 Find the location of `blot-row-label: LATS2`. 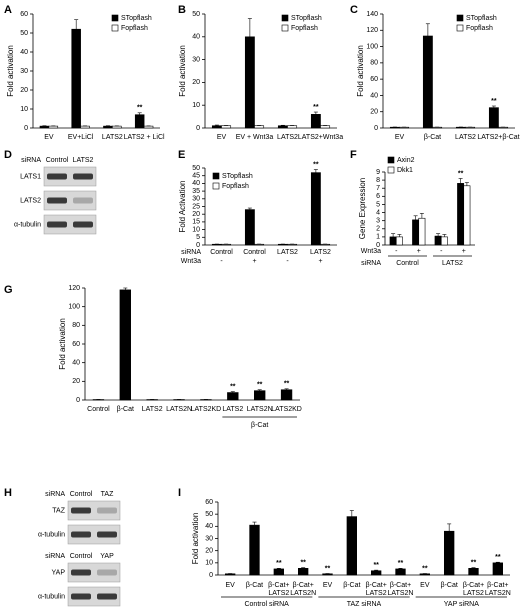

blot-row-label: LATS2 is located at coordinates (30, 200).